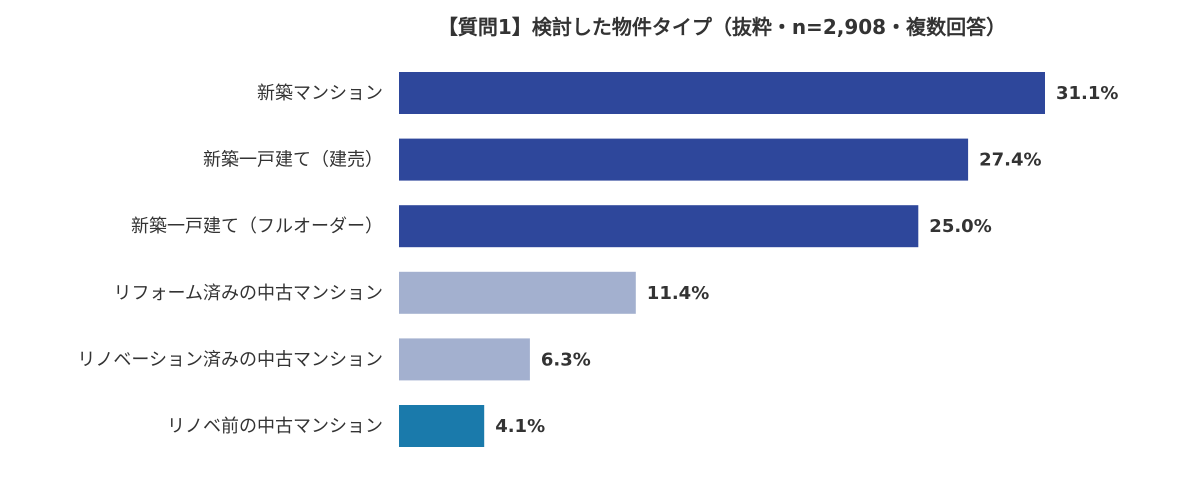 The width and height of the screenshot is (1200, 480). I want to click on category-label-4: リフォーム済みの中古マンション, so click(248, 293).